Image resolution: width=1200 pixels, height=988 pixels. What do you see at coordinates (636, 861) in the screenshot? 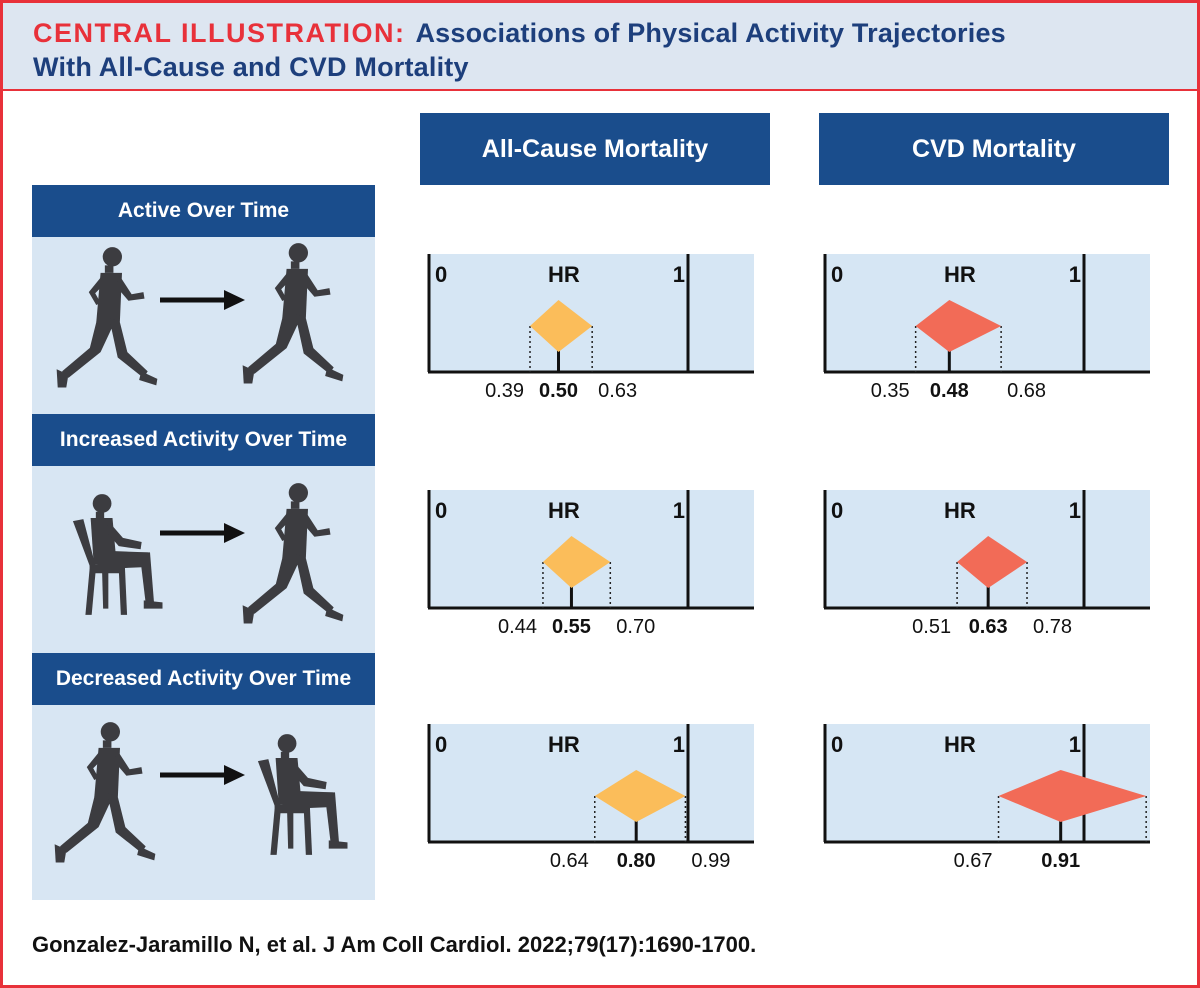
I see `hr-value-label: 0.80` at bounding box center [636, 861].